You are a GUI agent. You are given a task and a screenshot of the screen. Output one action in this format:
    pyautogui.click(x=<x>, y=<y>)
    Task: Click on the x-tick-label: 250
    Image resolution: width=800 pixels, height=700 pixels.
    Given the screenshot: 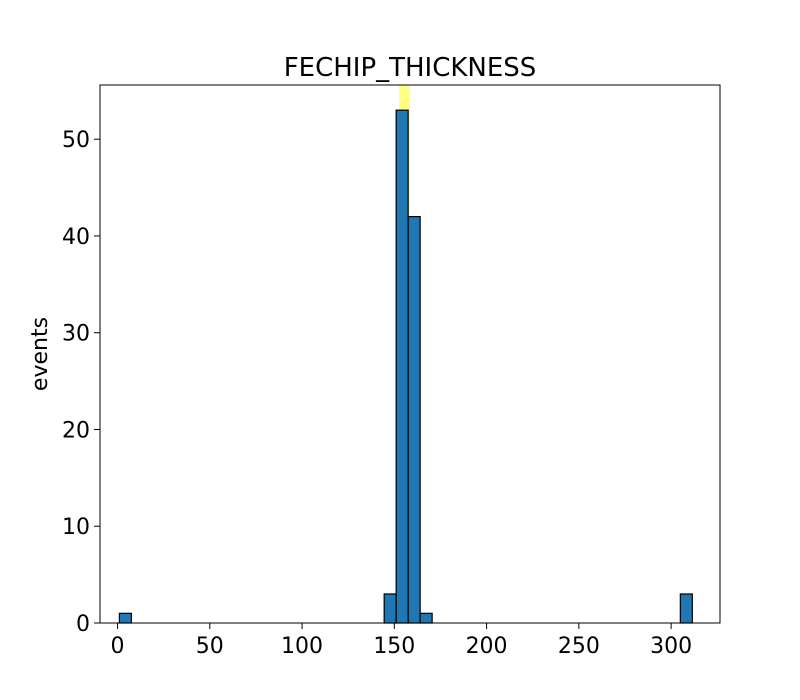 What is the action you would take?
    pyautogui.click(x=579, y=646)
    